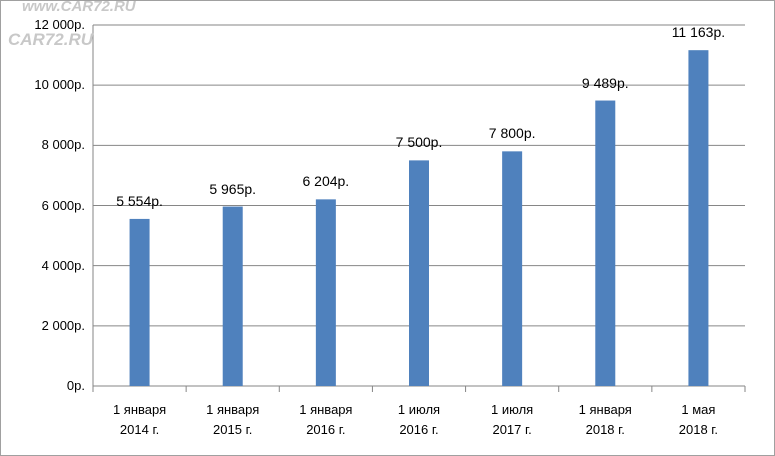 The height and width of the screenshot is (456, 775). What do you see at coordinates (512, 133) in the screenshot?
I see `value-label: 7 800р.` at bounding box center [512, 133].